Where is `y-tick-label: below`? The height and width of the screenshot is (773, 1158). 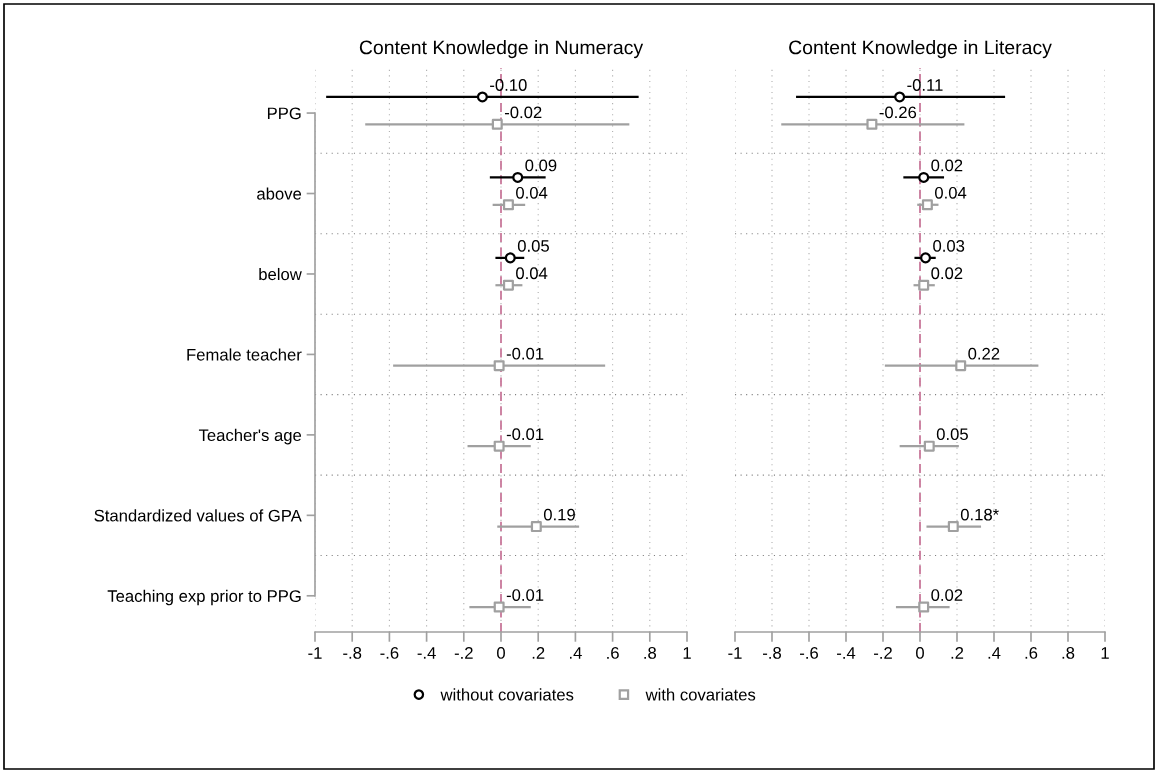 y-tick-label: below is located at coordinates (280, 274).